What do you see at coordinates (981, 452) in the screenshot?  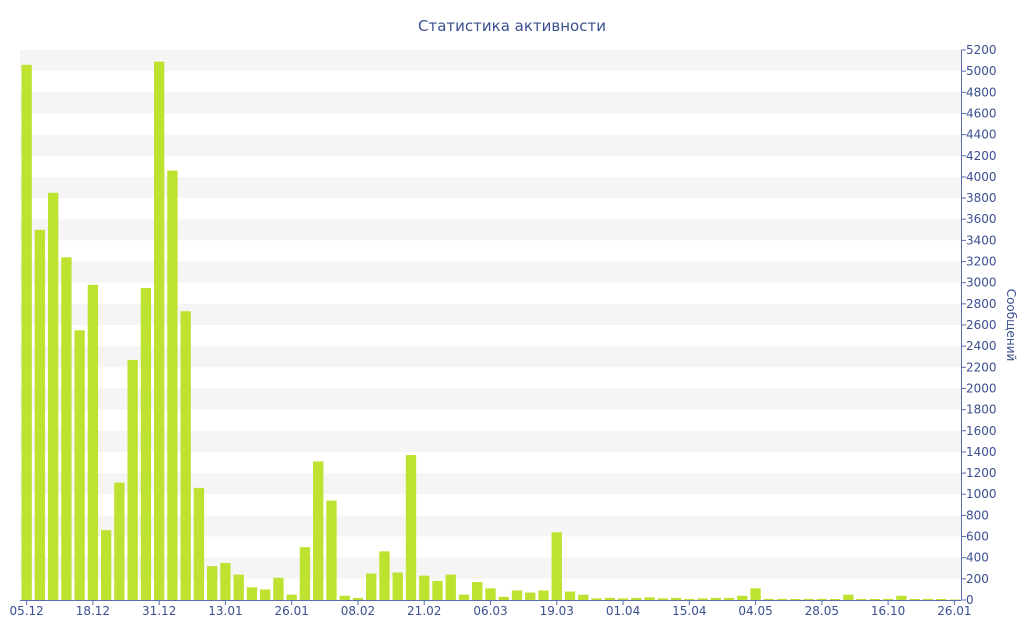 I see `y-tick-label: 1400` at bounding box center [981, 452].